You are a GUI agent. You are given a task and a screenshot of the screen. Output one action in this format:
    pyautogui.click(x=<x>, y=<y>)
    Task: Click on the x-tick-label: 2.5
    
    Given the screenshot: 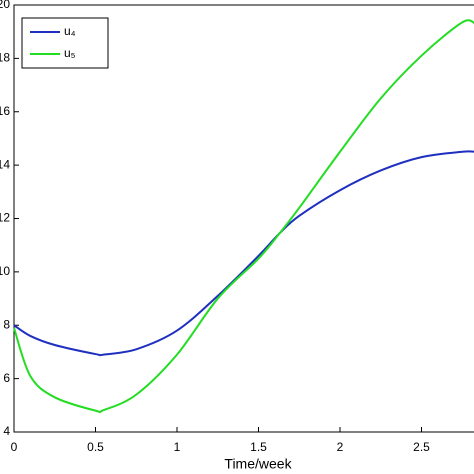 What is the action you would take?
    pyautogui.click(x=421, y=447)
    